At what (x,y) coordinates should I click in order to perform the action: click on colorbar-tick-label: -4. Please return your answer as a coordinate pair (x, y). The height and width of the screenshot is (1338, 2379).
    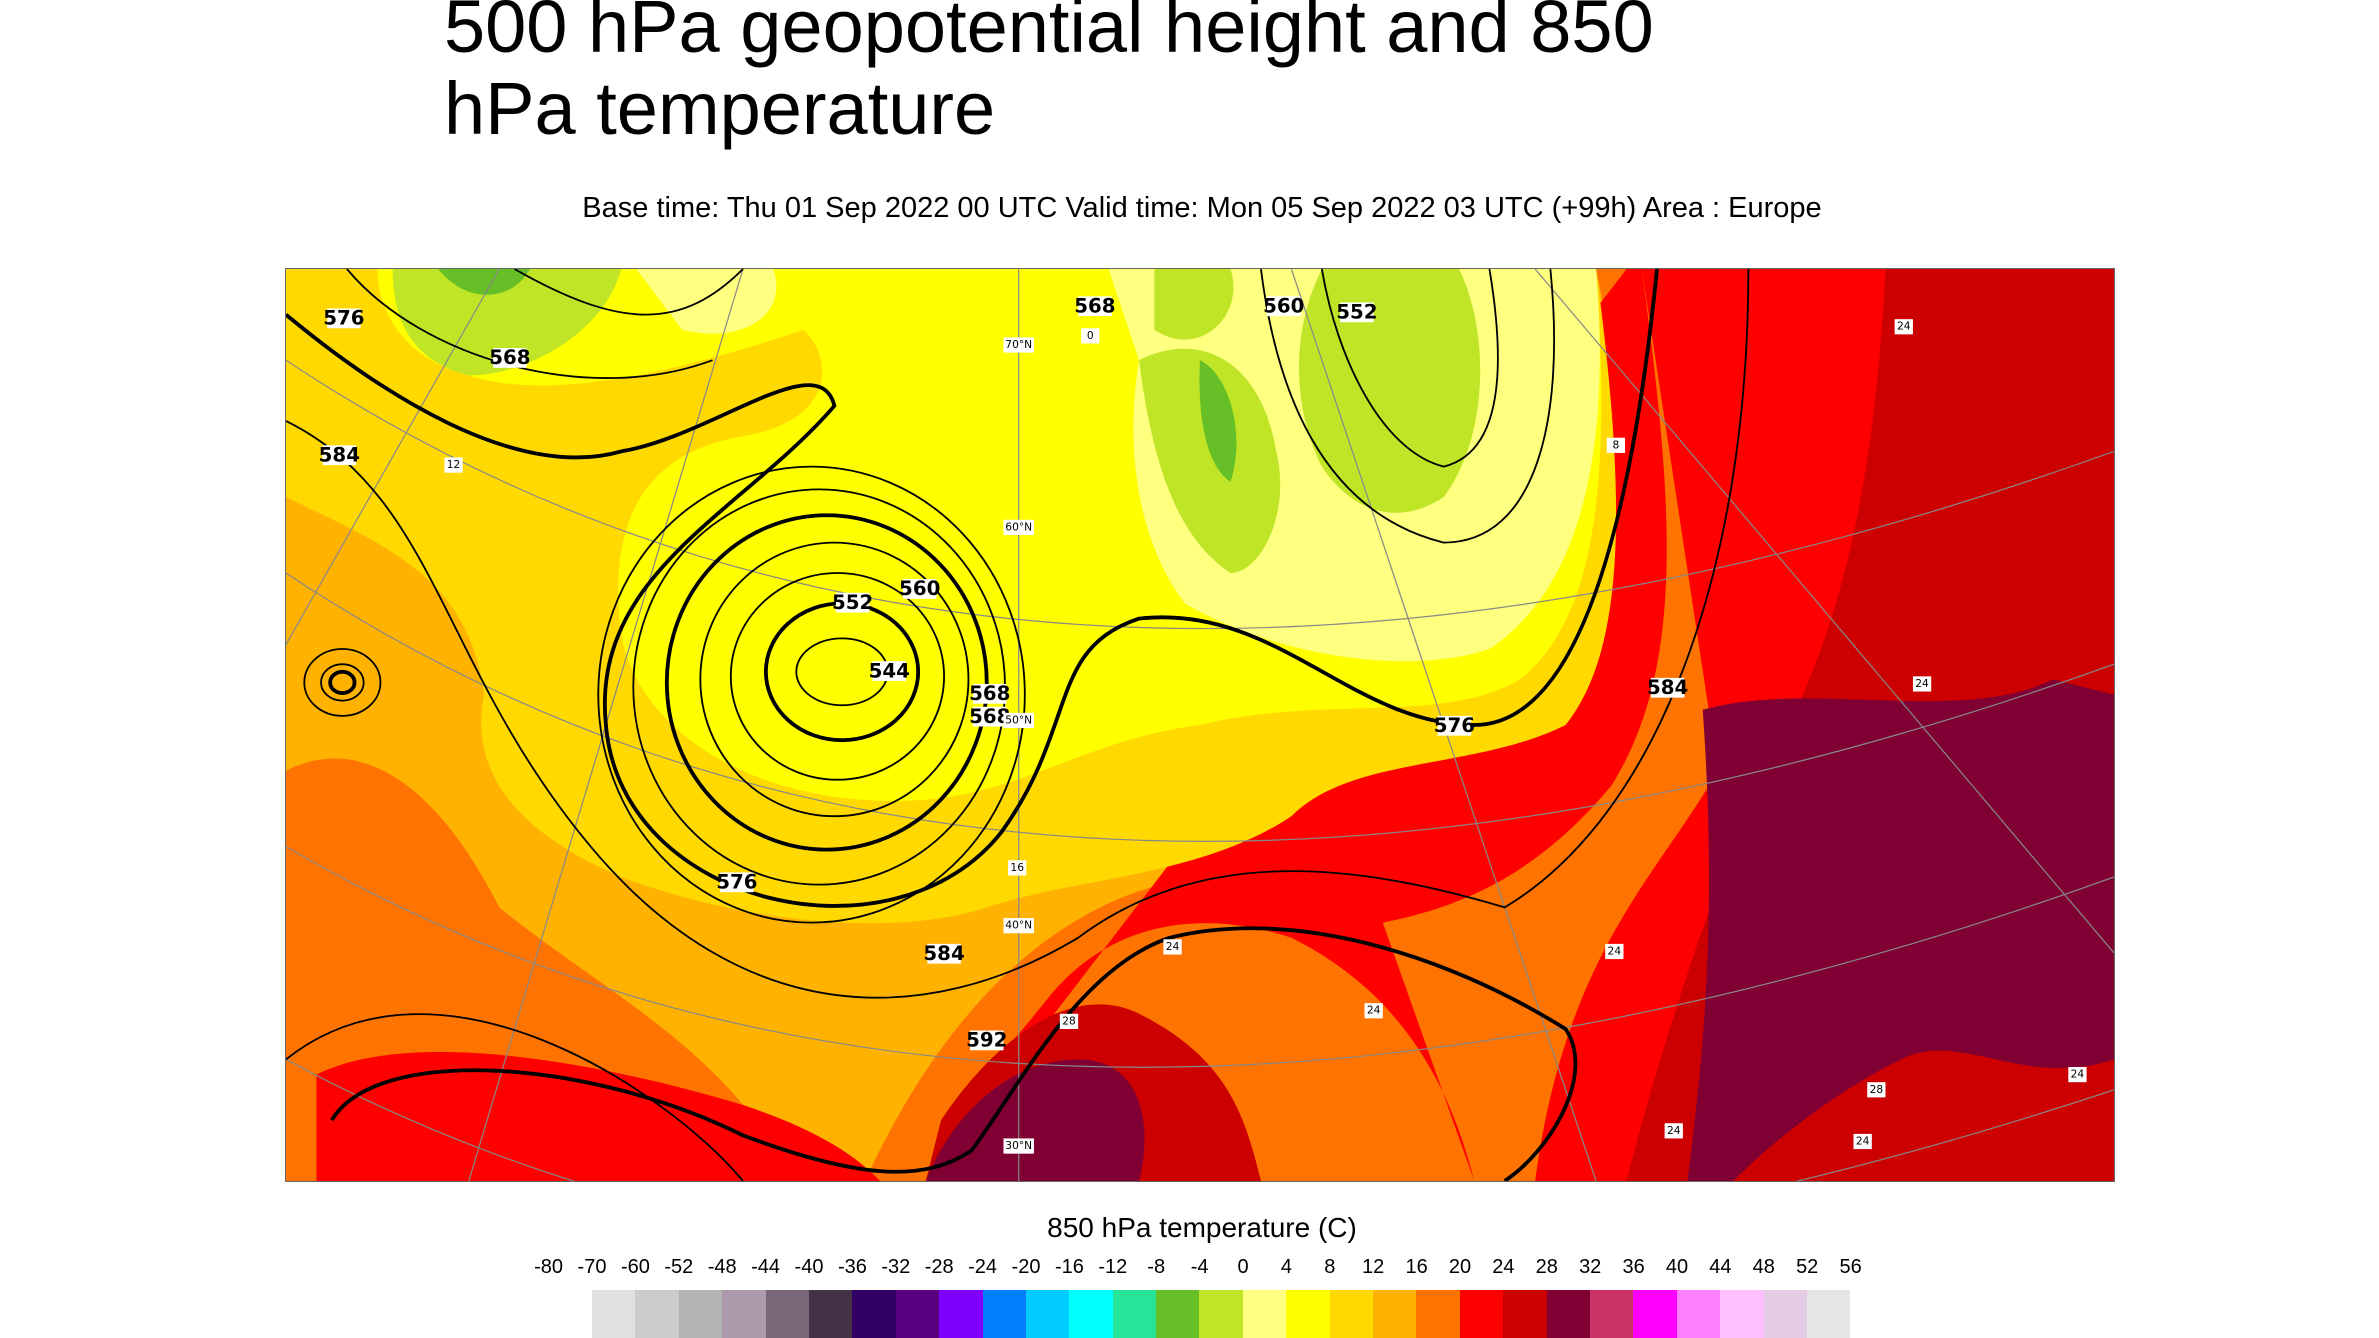
    Looking at the image, I should click on (1199, 1267).